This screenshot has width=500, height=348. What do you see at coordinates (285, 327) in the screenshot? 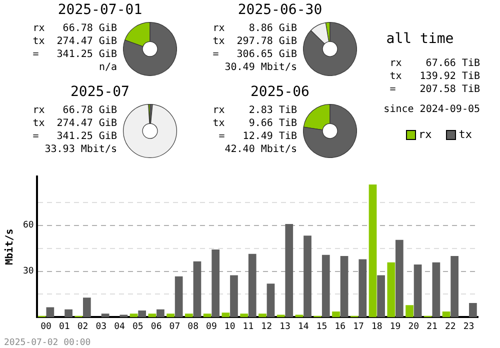
I see `x-tick-label: 13` at bounding box center [285, 327].